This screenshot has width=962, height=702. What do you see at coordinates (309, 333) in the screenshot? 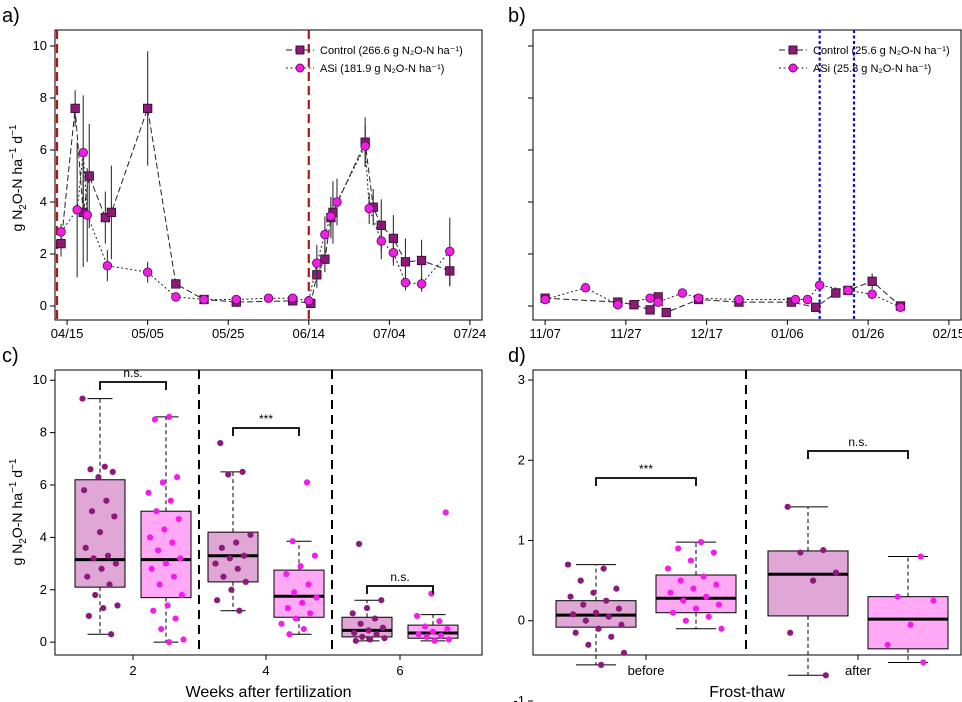
I see `x-tick-label: 06/14` at bounding box center [309, 333].